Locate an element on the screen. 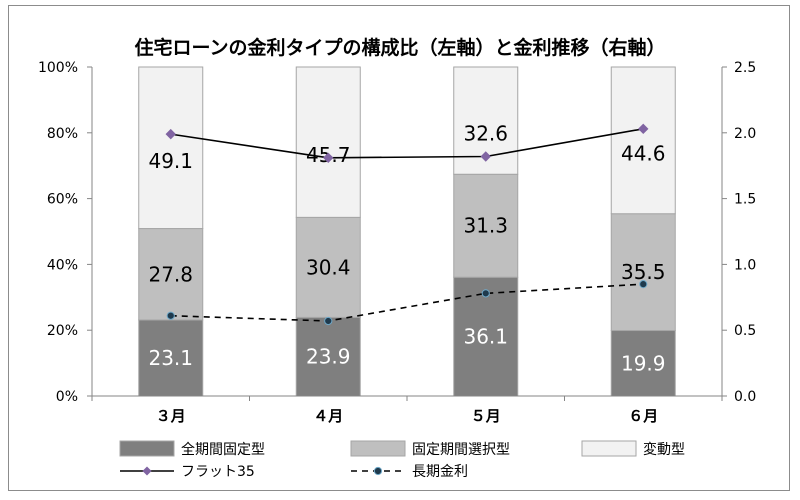 Image resolution: width=800 pixels, height=500 pixels. right-tick-label: 1.5 is located at coordinates (745, 200).